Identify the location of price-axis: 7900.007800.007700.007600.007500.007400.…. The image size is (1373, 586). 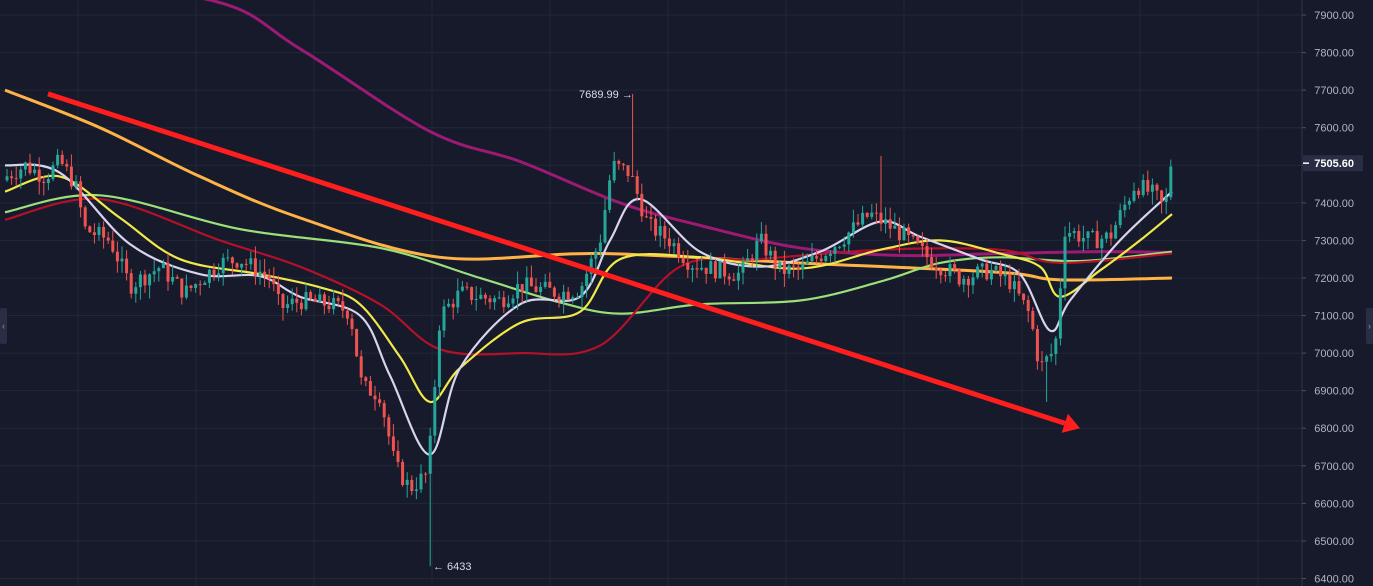
(1332, 293).